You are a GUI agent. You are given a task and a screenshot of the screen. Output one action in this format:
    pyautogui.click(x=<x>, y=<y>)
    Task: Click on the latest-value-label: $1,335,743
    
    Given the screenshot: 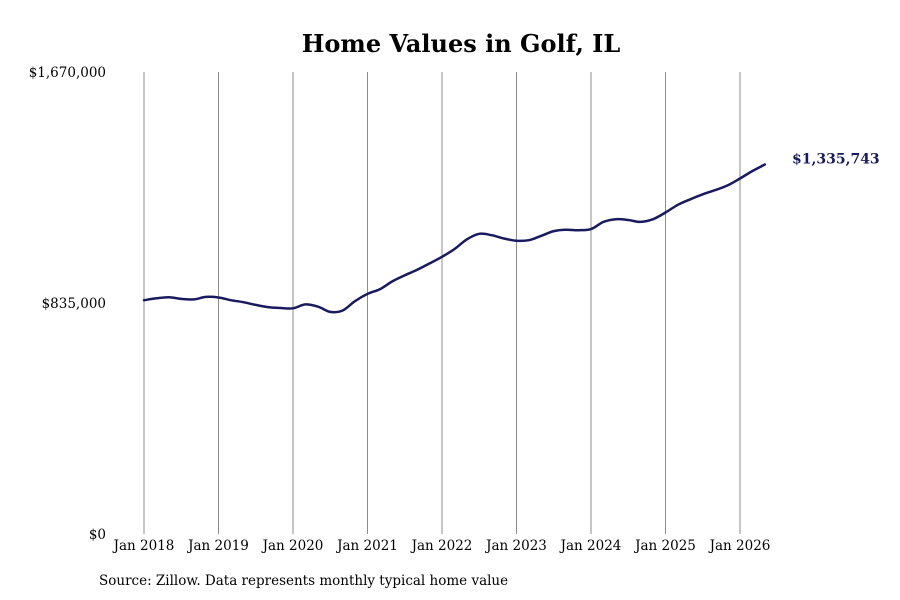 What is the action you would take?
    pyautogui.click(x=836, y=160)
    